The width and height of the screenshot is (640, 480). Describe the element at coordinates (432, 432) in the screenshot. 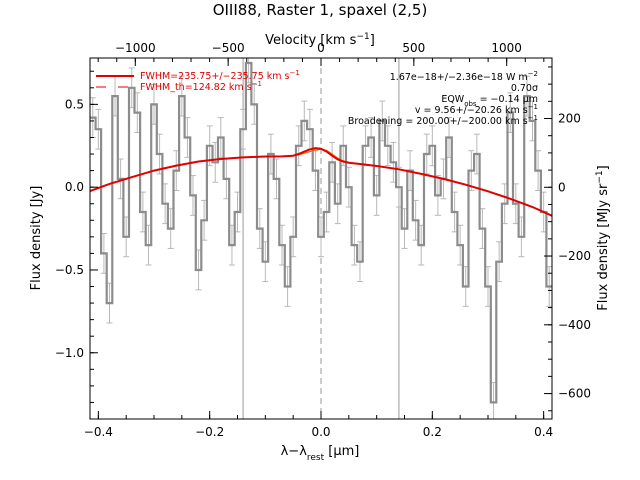

I see `x-tick-label: 0.2` at that location.